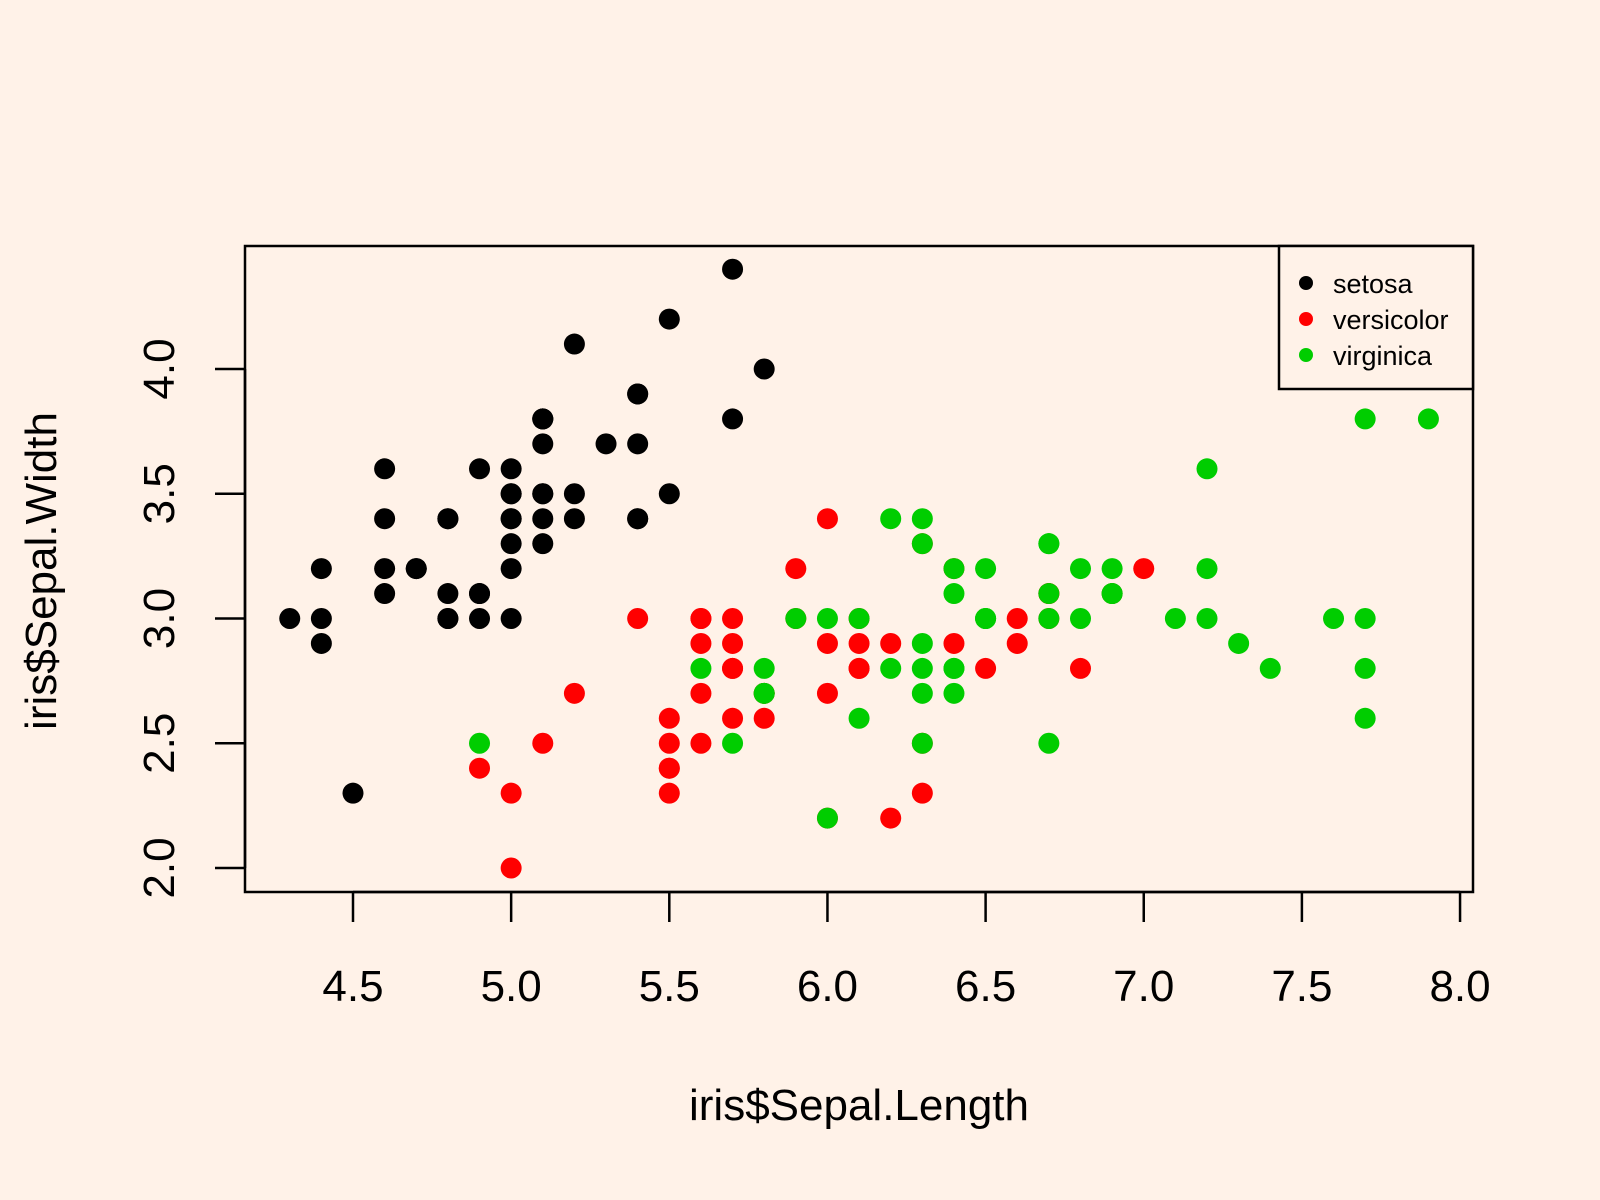  I want to click on y-tick-label: 2.5, so click(159, 743).